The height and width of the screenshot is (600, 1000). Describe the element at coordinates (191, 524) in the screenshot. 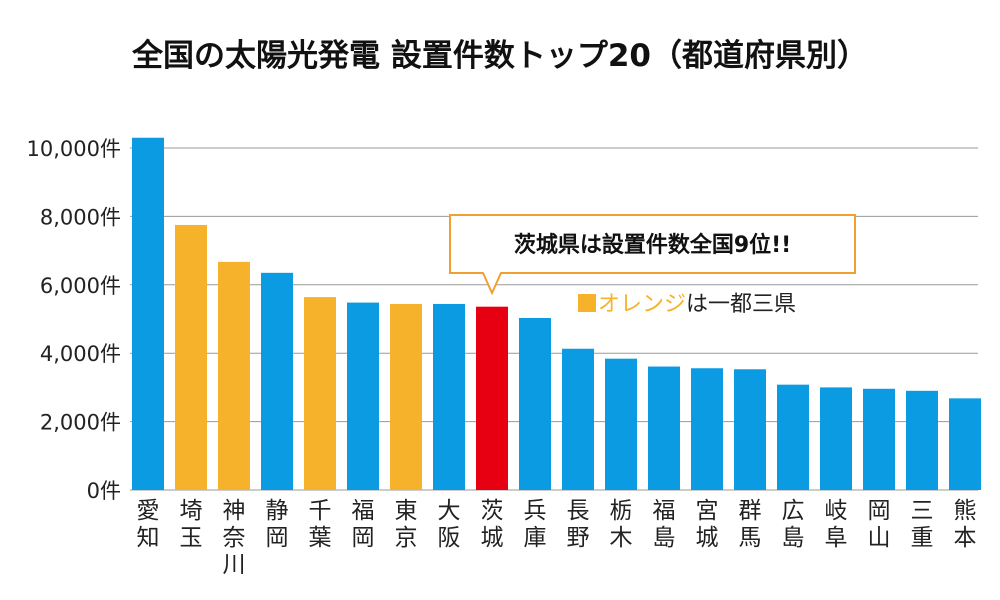

I see `x-tick-label: 埼玉` at that location.